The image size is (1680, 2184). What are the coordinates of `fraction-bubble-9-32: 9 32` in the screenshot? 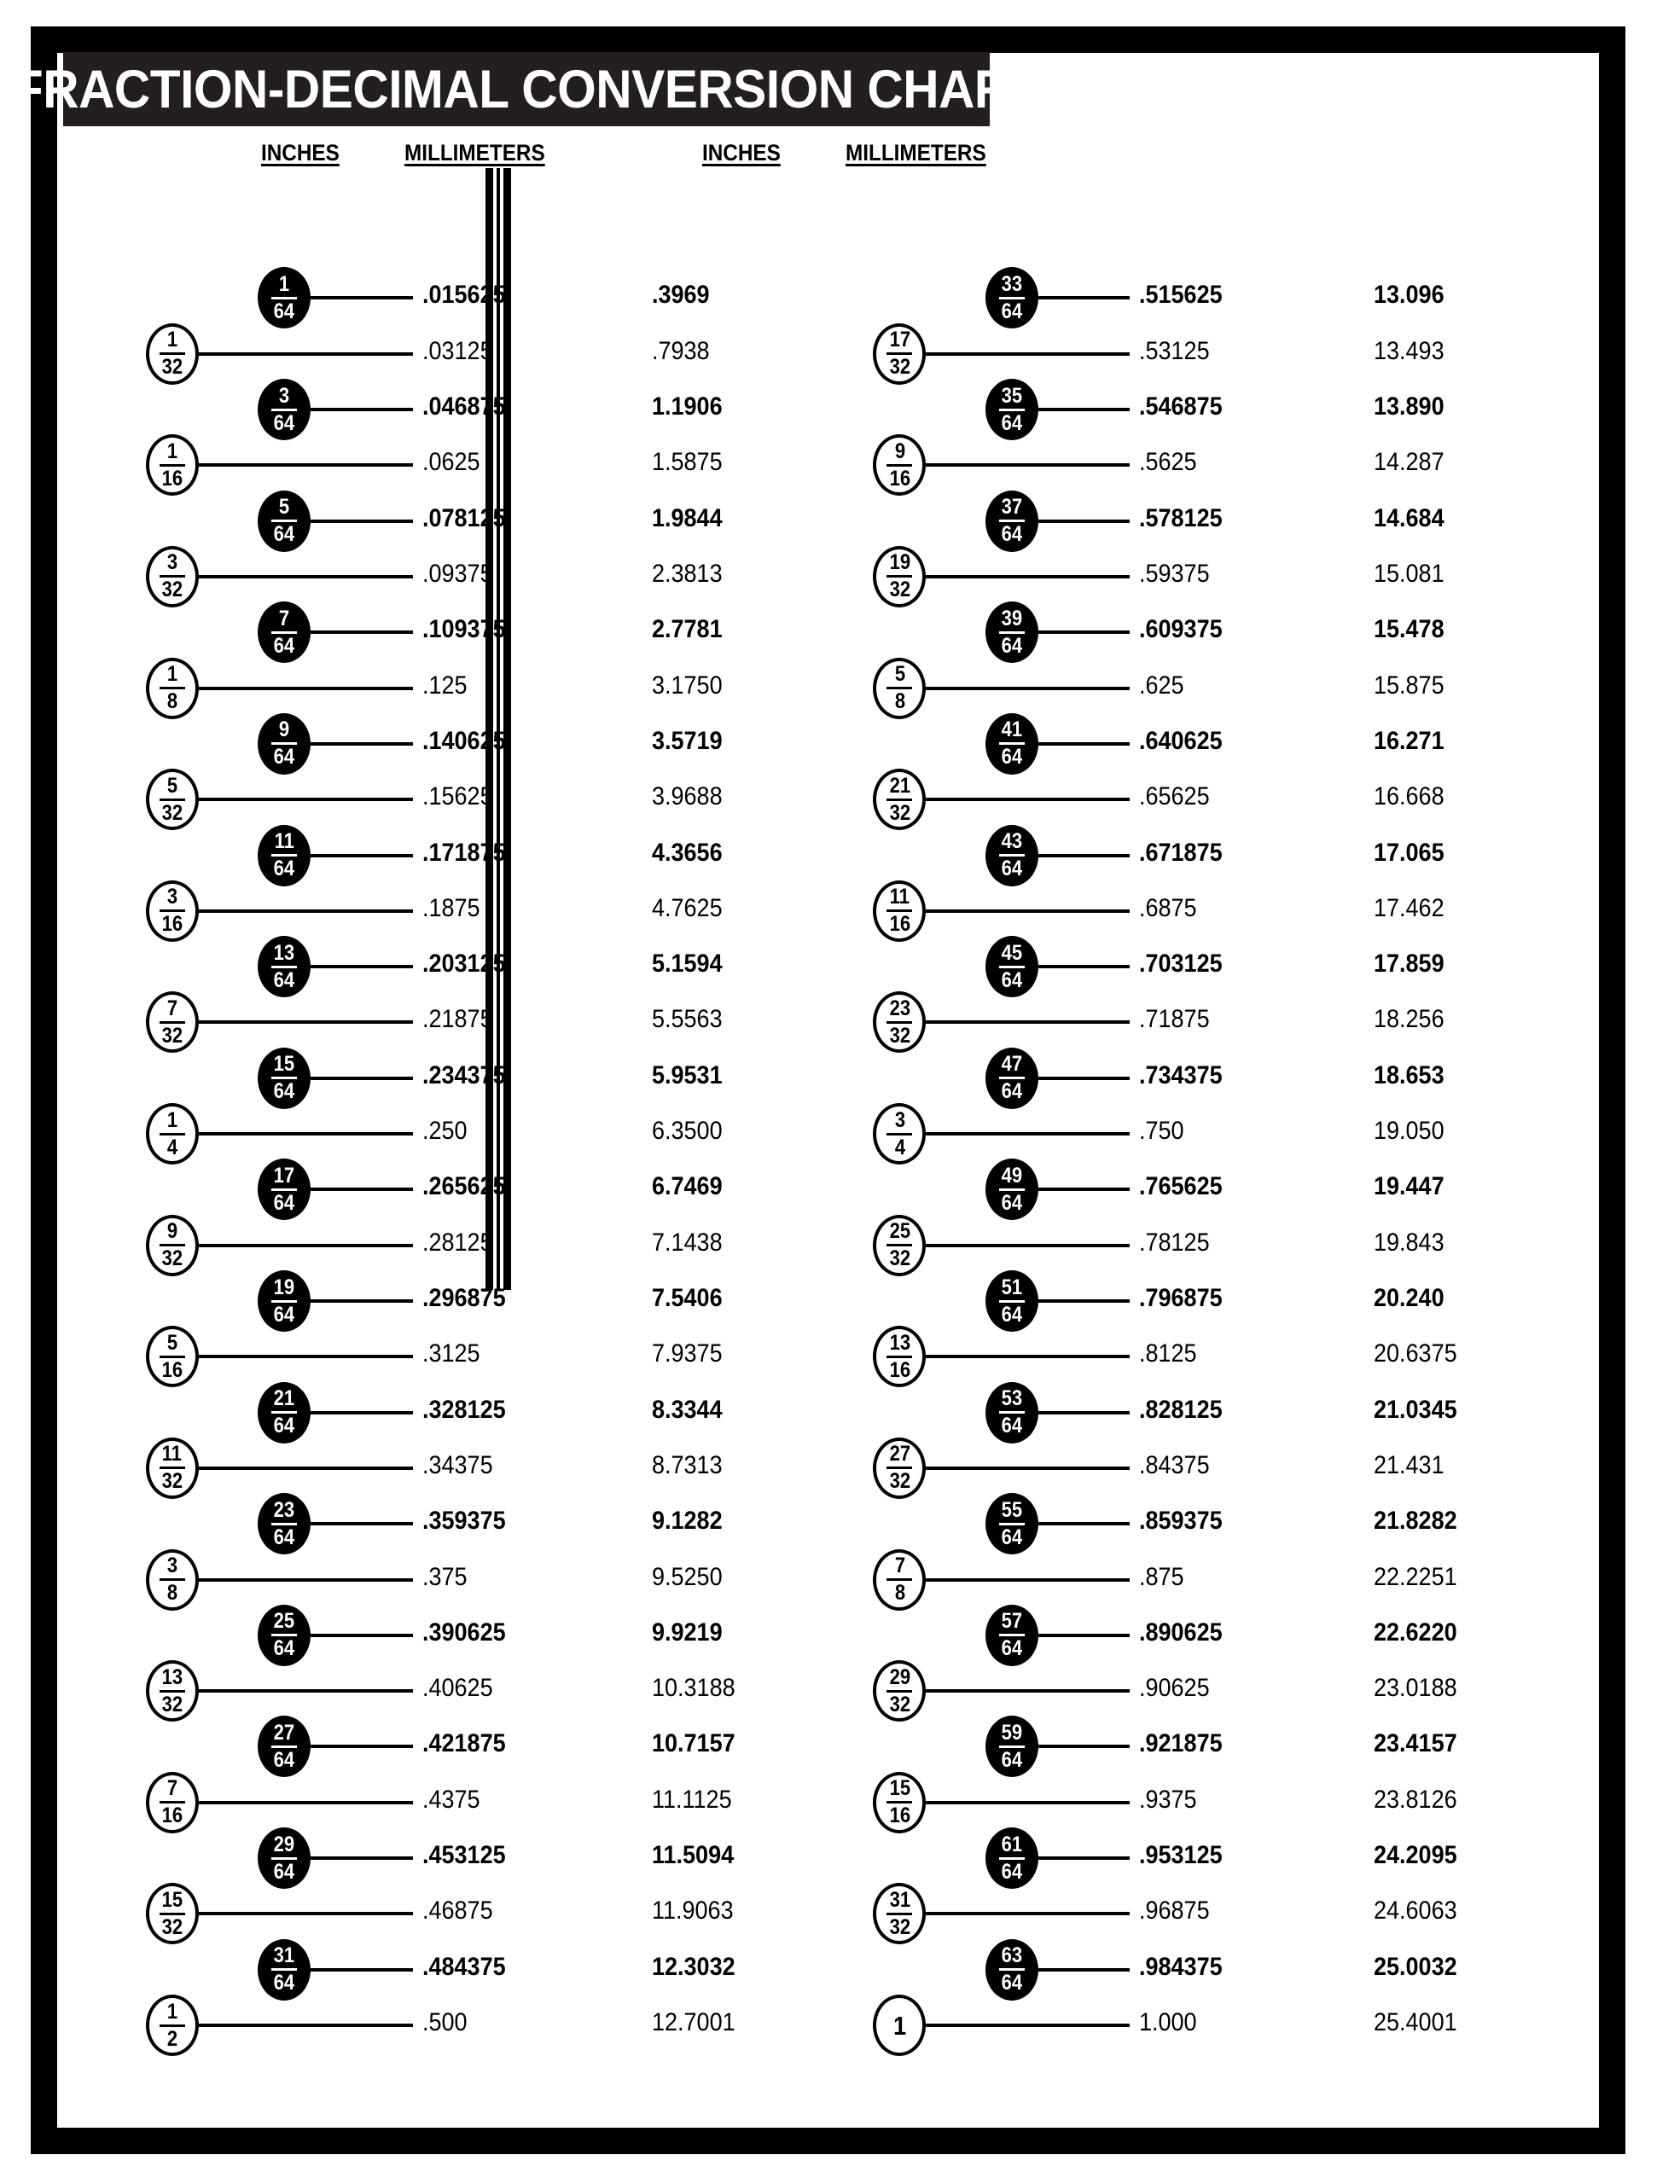 It's located at (172, 1245).